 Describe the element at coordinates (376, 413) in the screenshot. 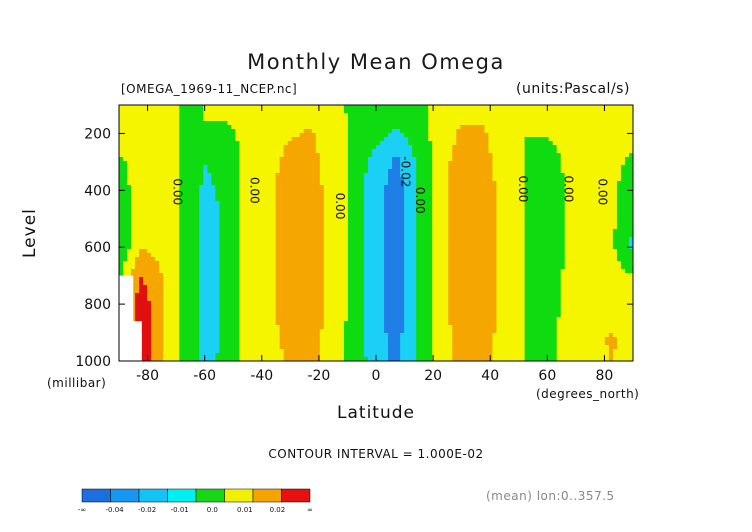

I see `x-axis-label: Latitude` at that location.